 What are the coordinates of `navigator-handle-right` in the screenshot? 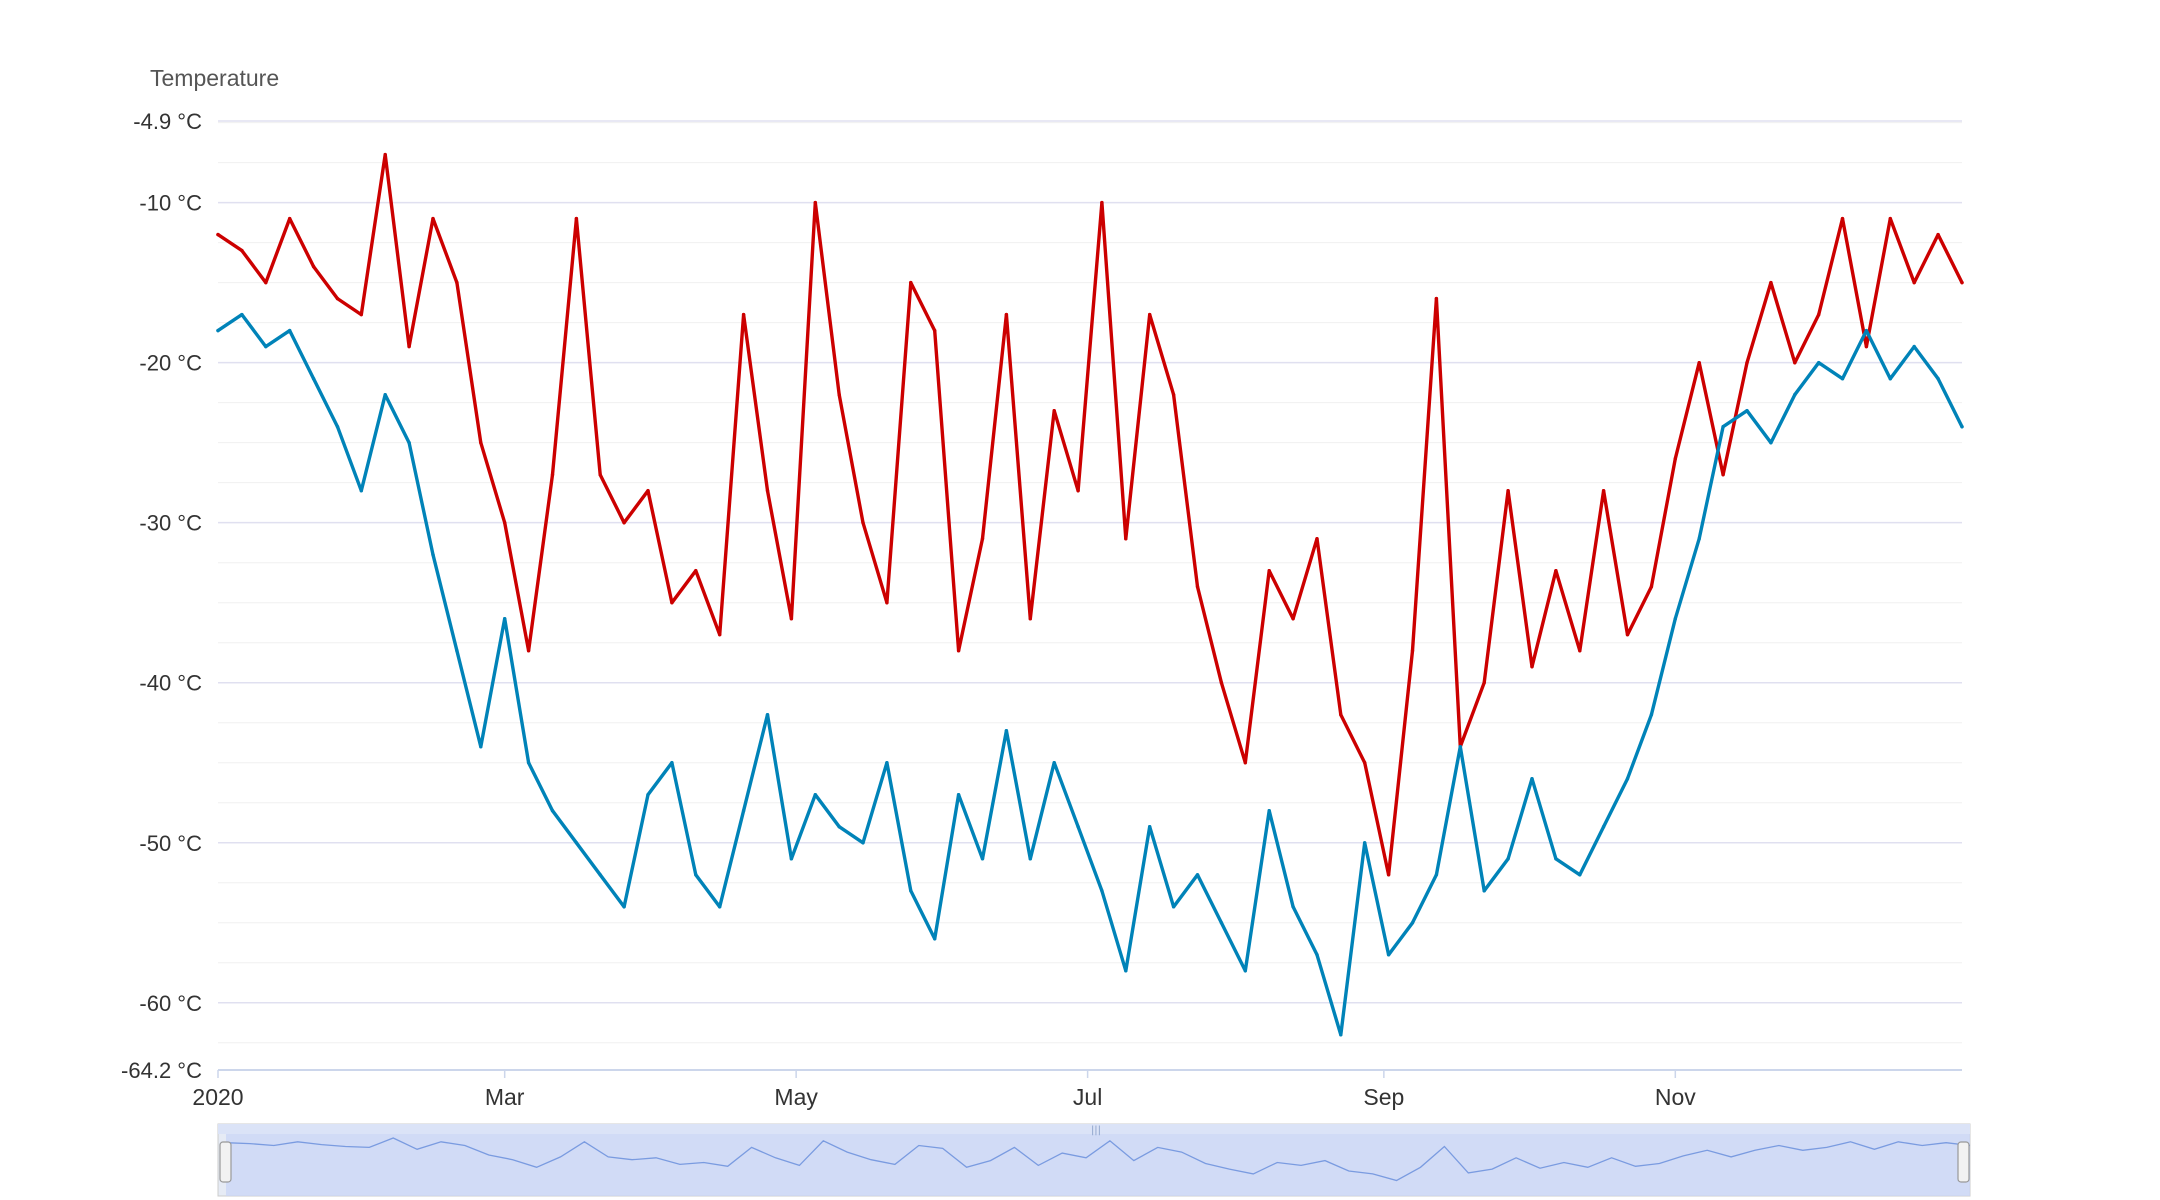 It's located at (1963, 1162).